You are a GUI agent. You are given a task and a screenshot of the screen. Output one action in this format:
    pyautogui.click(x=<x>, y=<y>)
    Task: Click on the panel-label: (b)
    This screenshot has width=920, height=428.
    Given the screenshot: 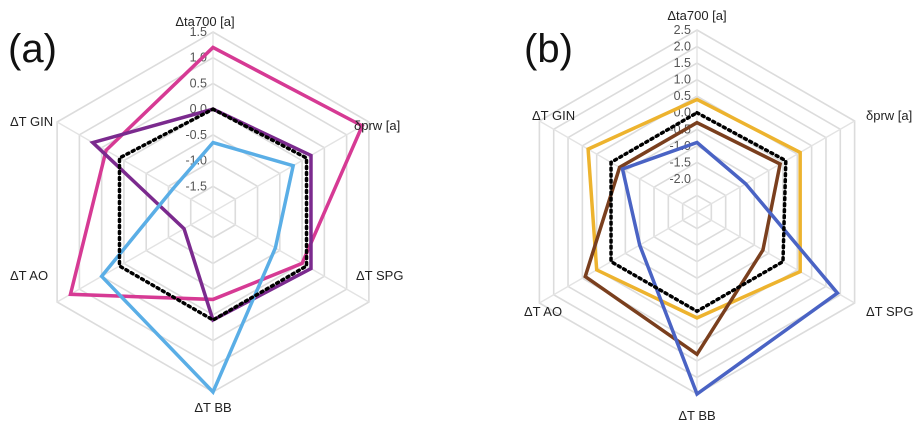 What is the action you would take?
    pyautogui.click(x=548, y=49)
    